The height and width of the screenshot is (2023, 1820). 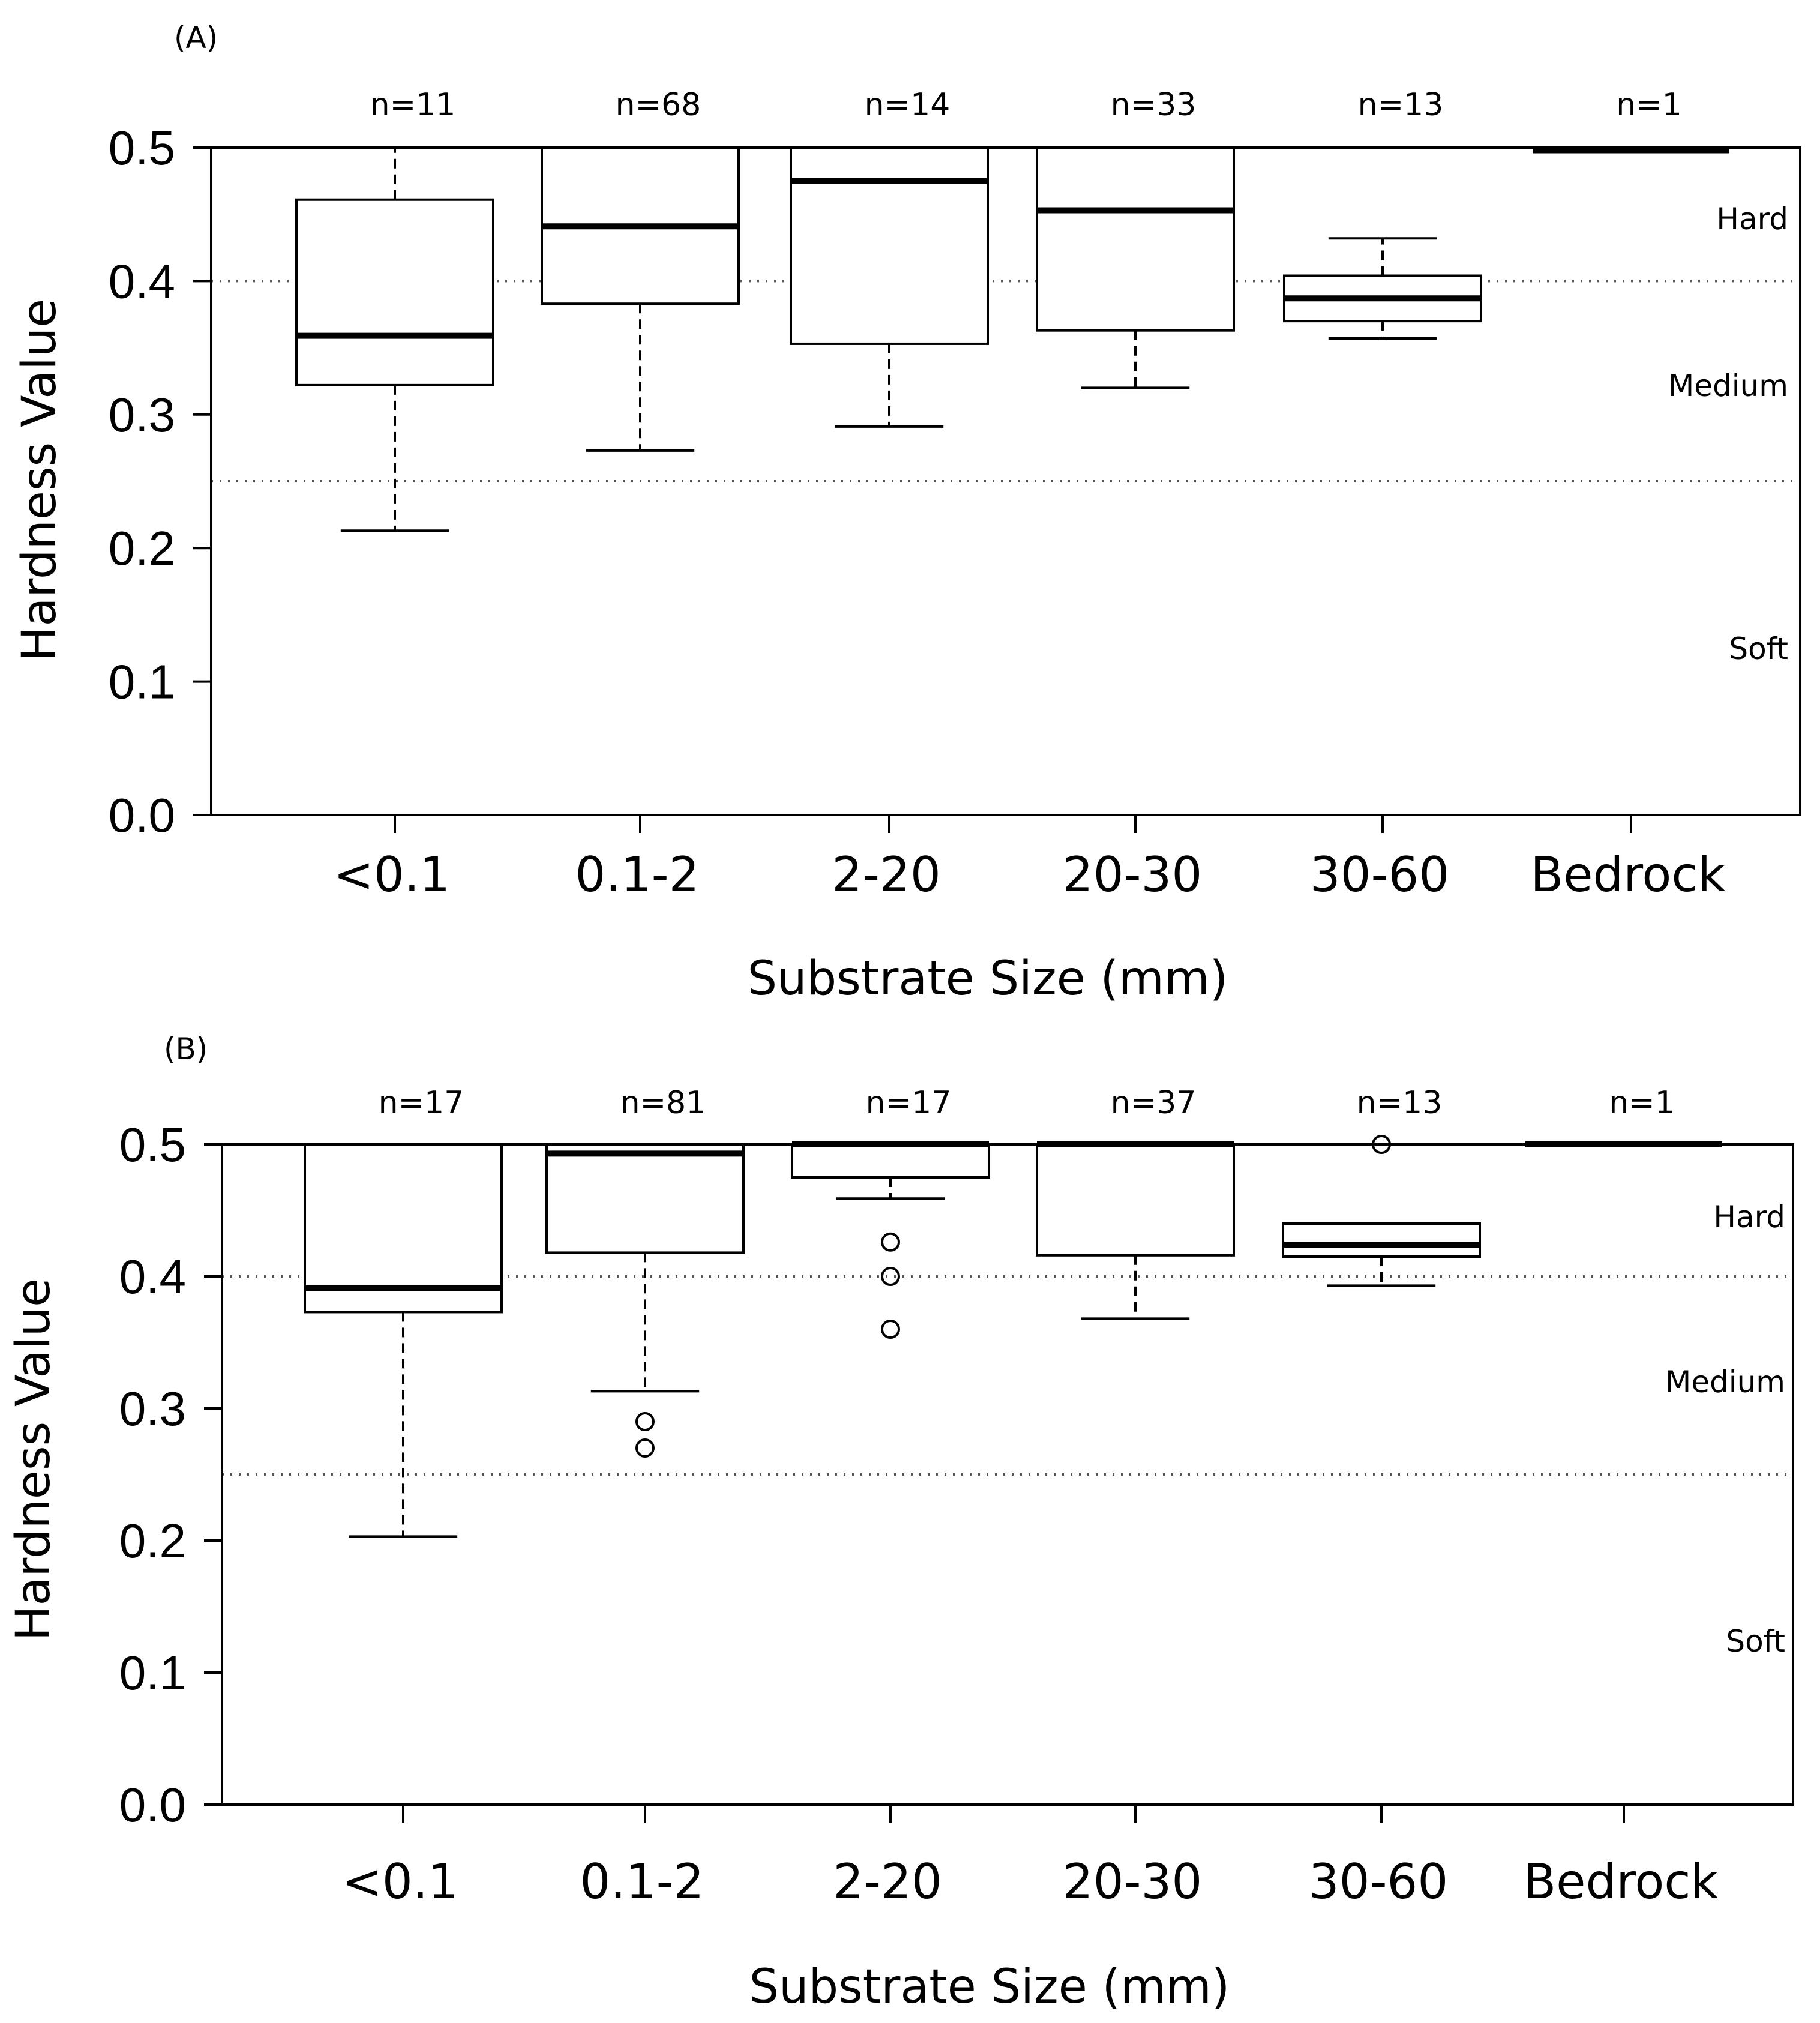 What do you see at coordinates (658, 105) in the screenshot?
I see `n-label: n=68` at bounding box center [658, 105].